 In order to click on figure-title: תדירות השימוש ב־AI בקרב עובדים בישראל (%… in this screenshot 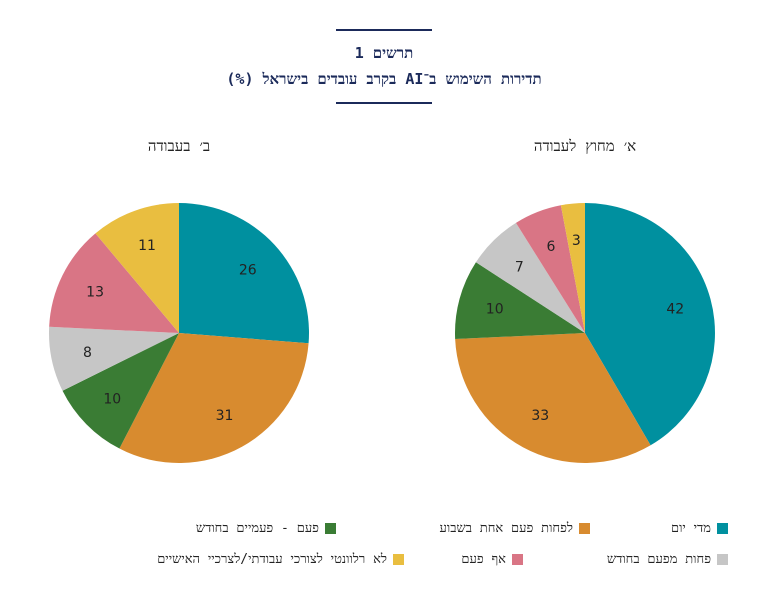, I will do `click(384, 79)`.